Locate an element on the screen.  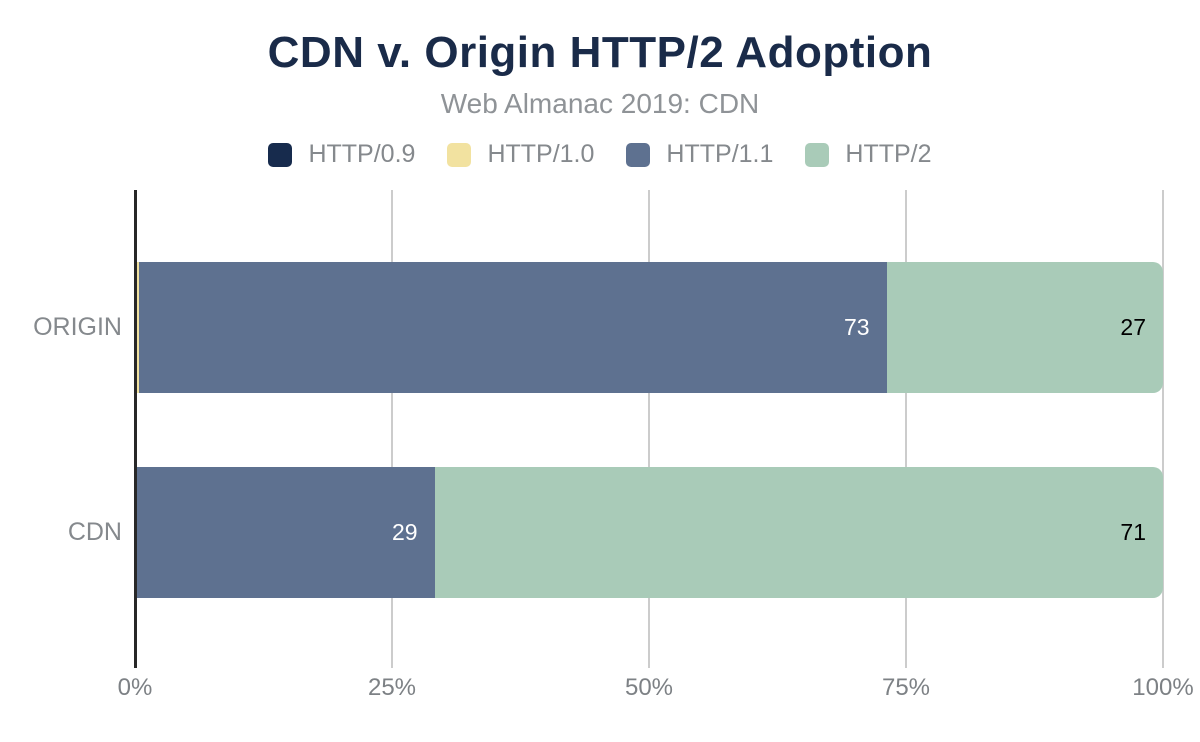
legend-item-http-1-0: HTTP/1.0 is located at coordinates (520, 154).